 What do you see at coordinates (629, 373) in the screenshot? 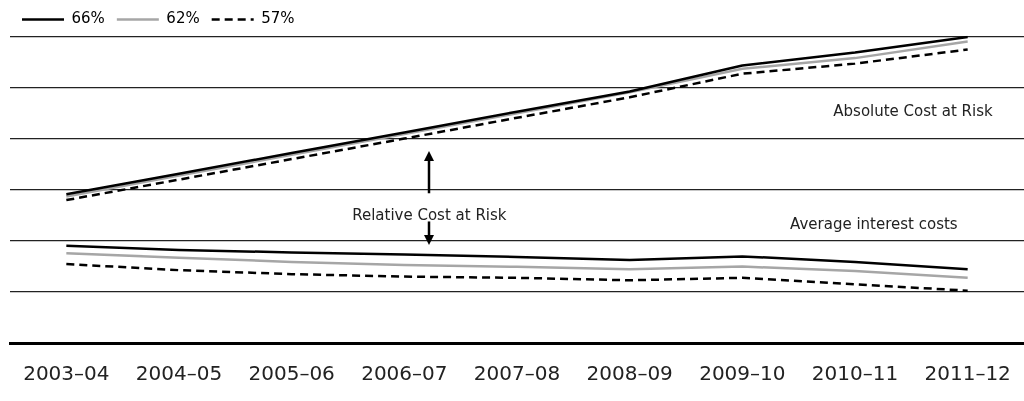
I see `x-tick-label: 2008–09` at bounding box center [629, 373].